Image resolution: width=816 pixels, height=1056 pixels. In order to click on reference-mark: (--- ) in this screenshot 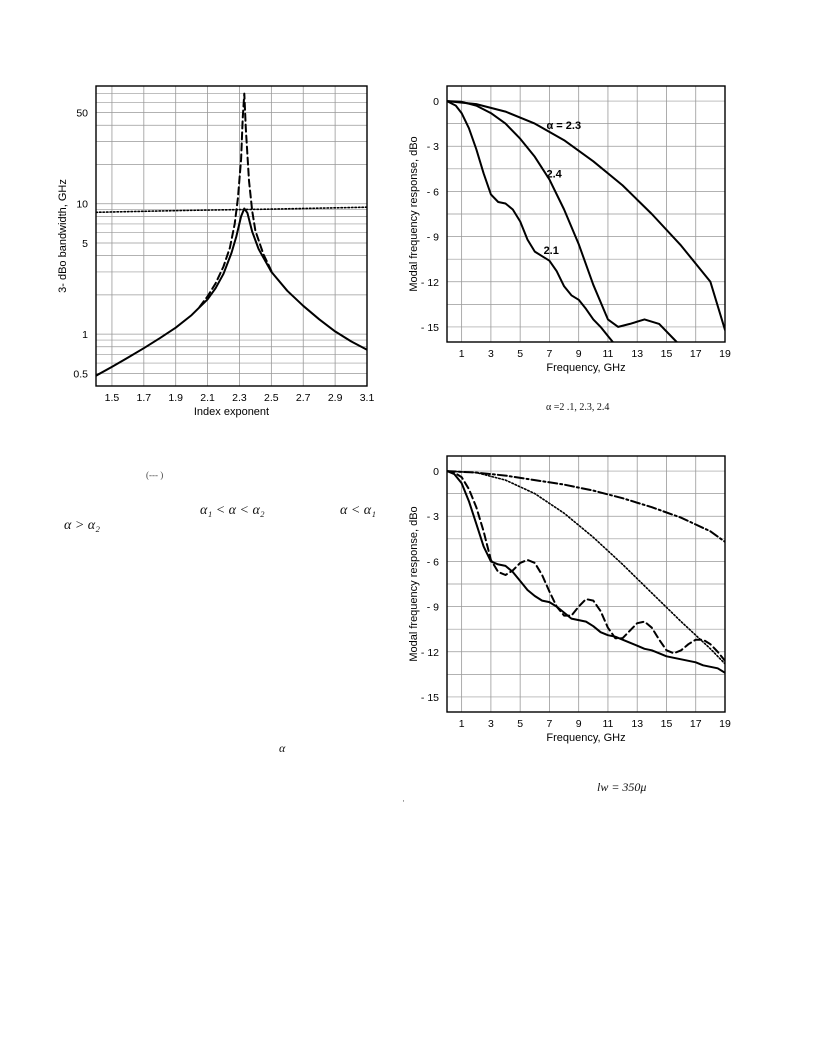, I will do `click(155, 475)`.